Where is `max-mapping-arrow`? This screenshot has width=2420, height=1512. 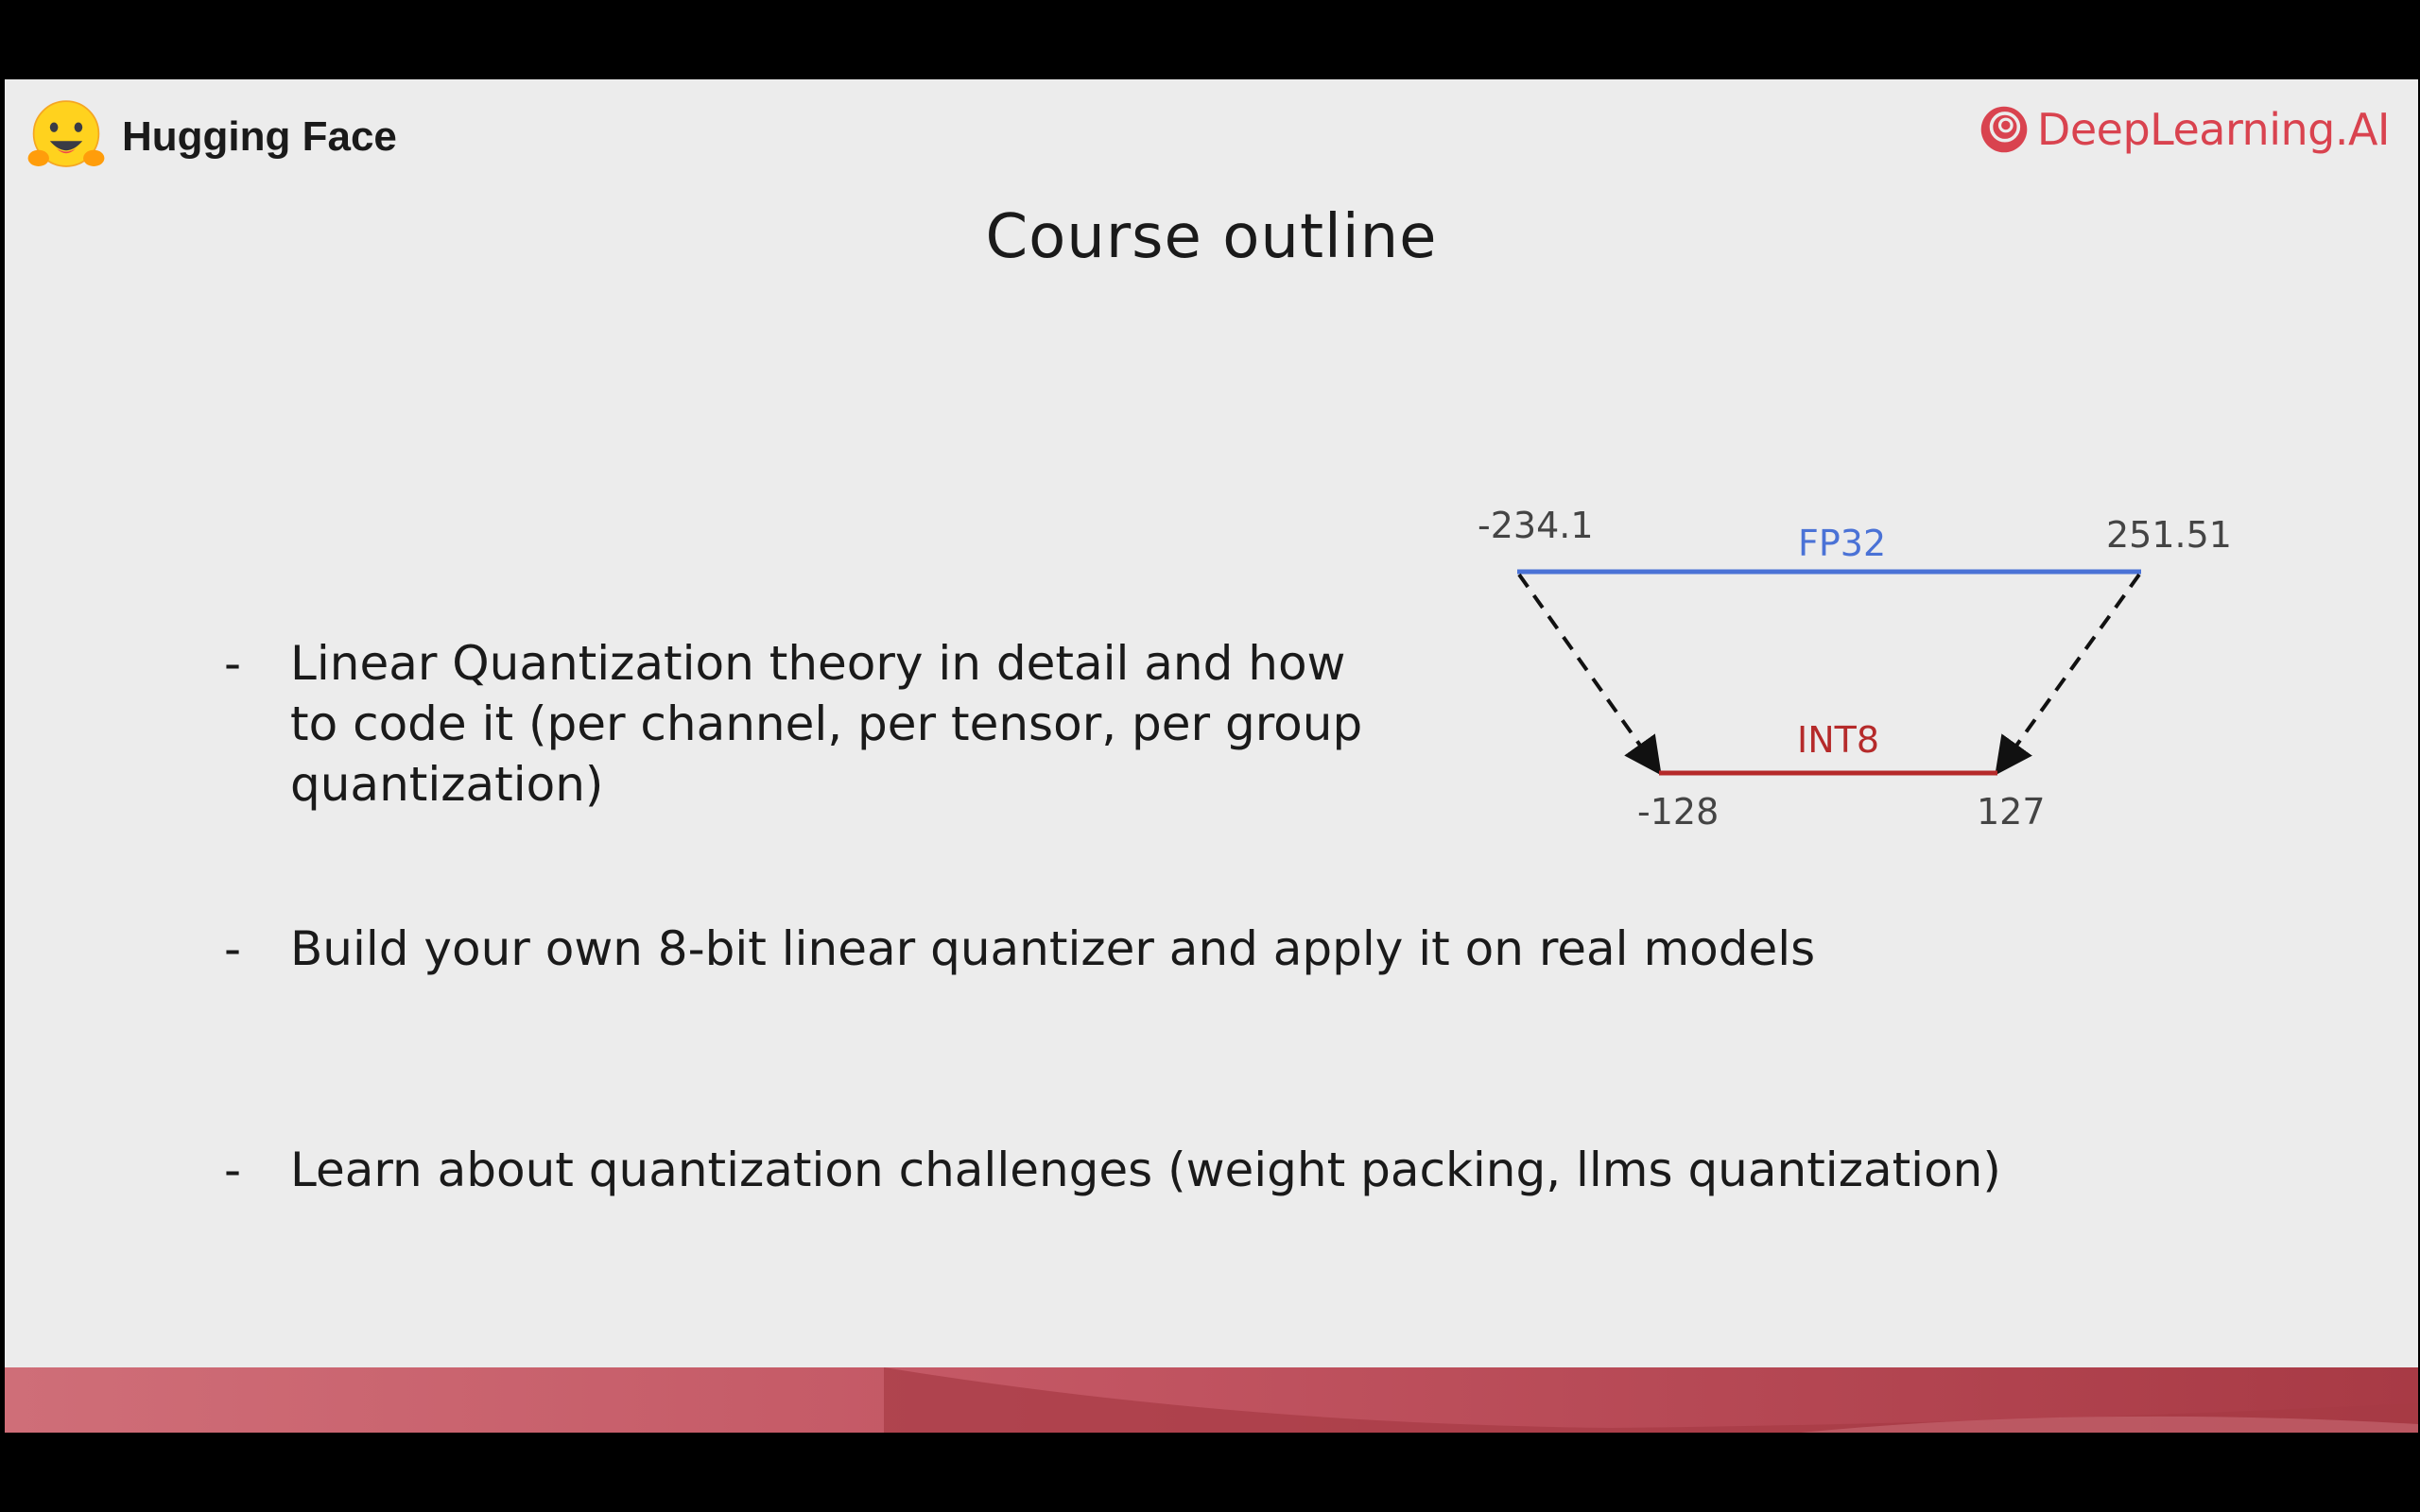
max-mapping-arrow is located at coordinates (2068, 674).